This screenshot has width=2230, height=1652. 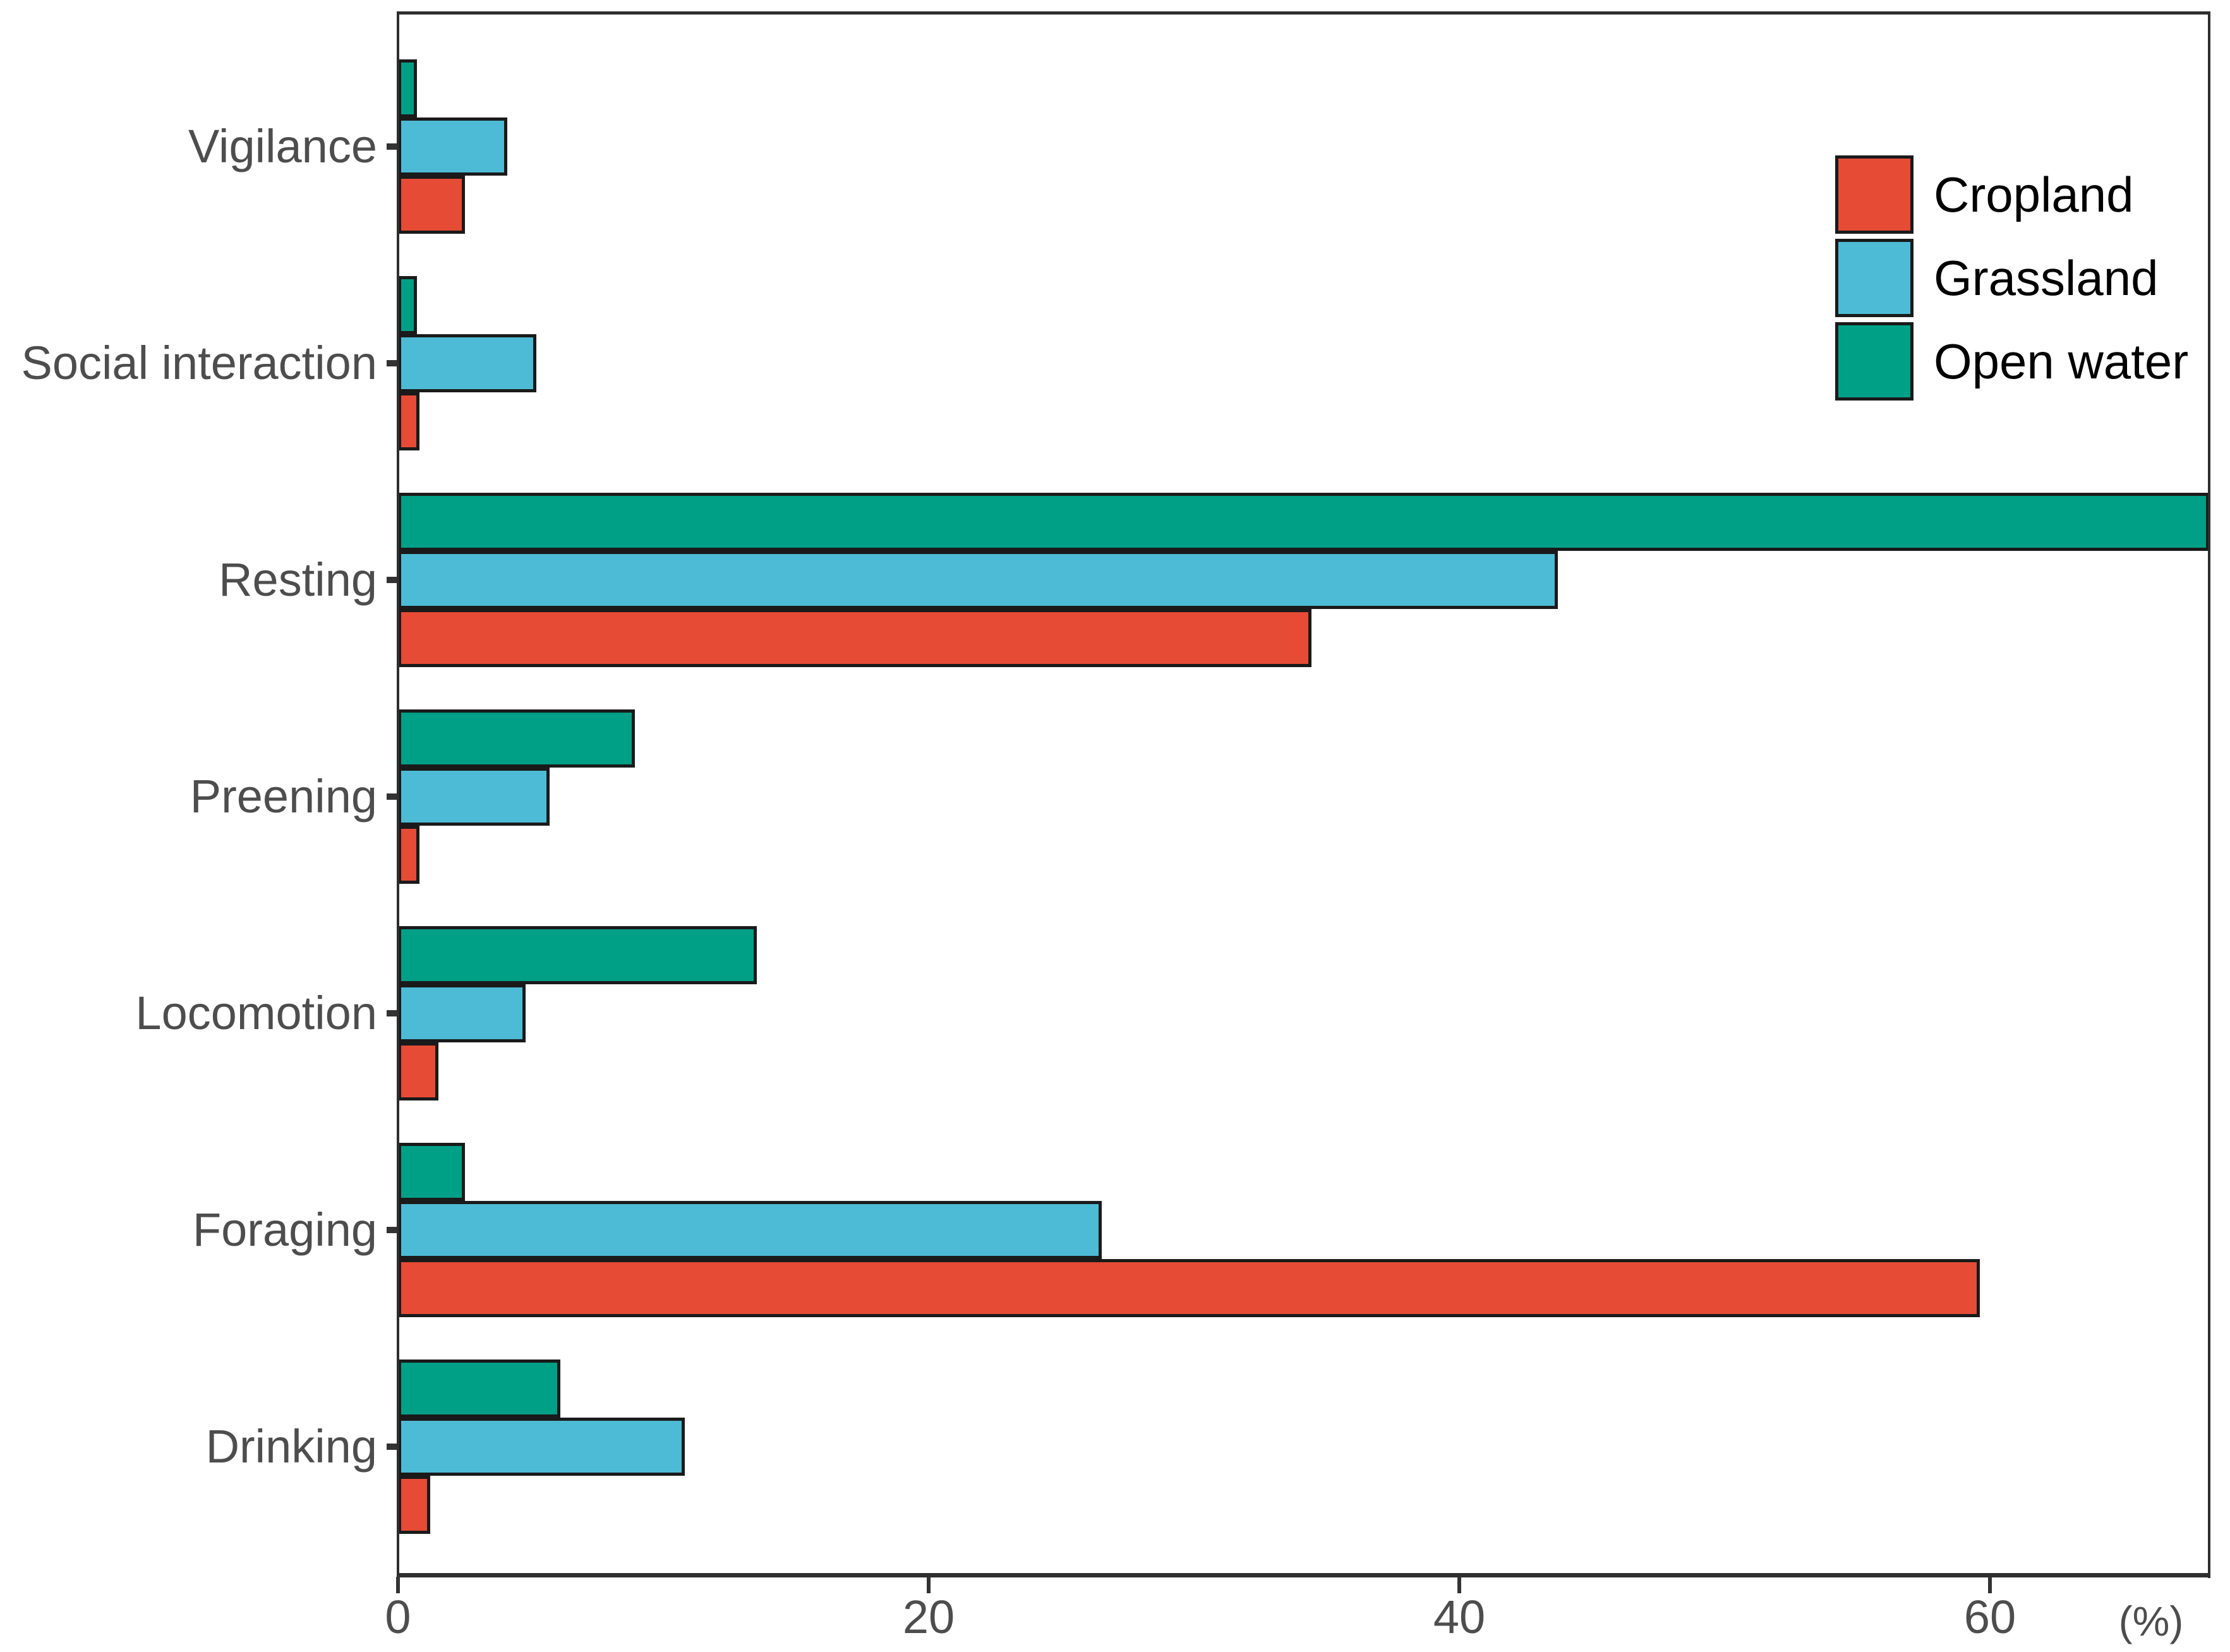 I want to click on legend-key-cropland-swatch, so click(x=1874, y=195).